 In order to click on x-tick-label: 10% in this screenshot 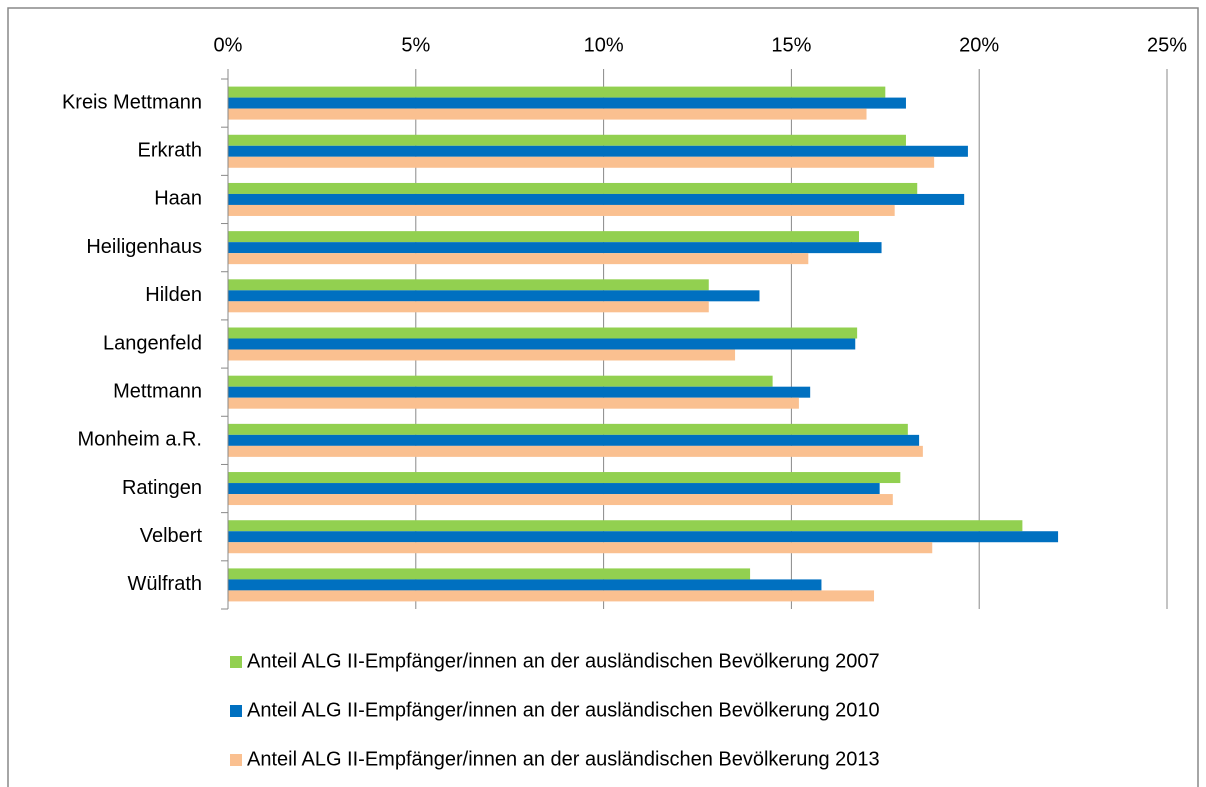, I will do `click(604, 45)`.